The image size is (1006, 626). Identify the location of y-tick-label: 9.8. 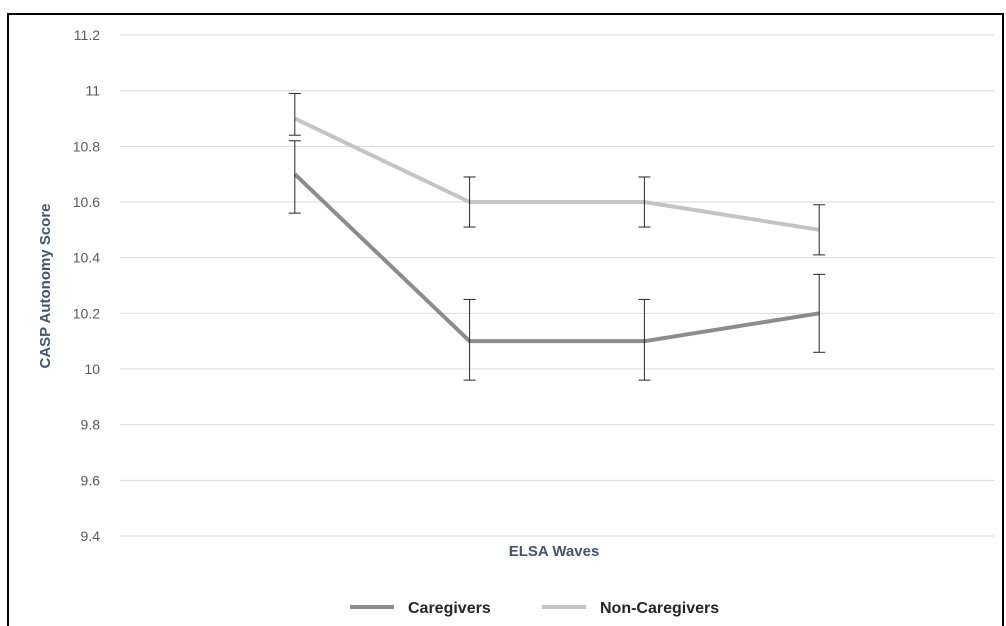
(91, 425).